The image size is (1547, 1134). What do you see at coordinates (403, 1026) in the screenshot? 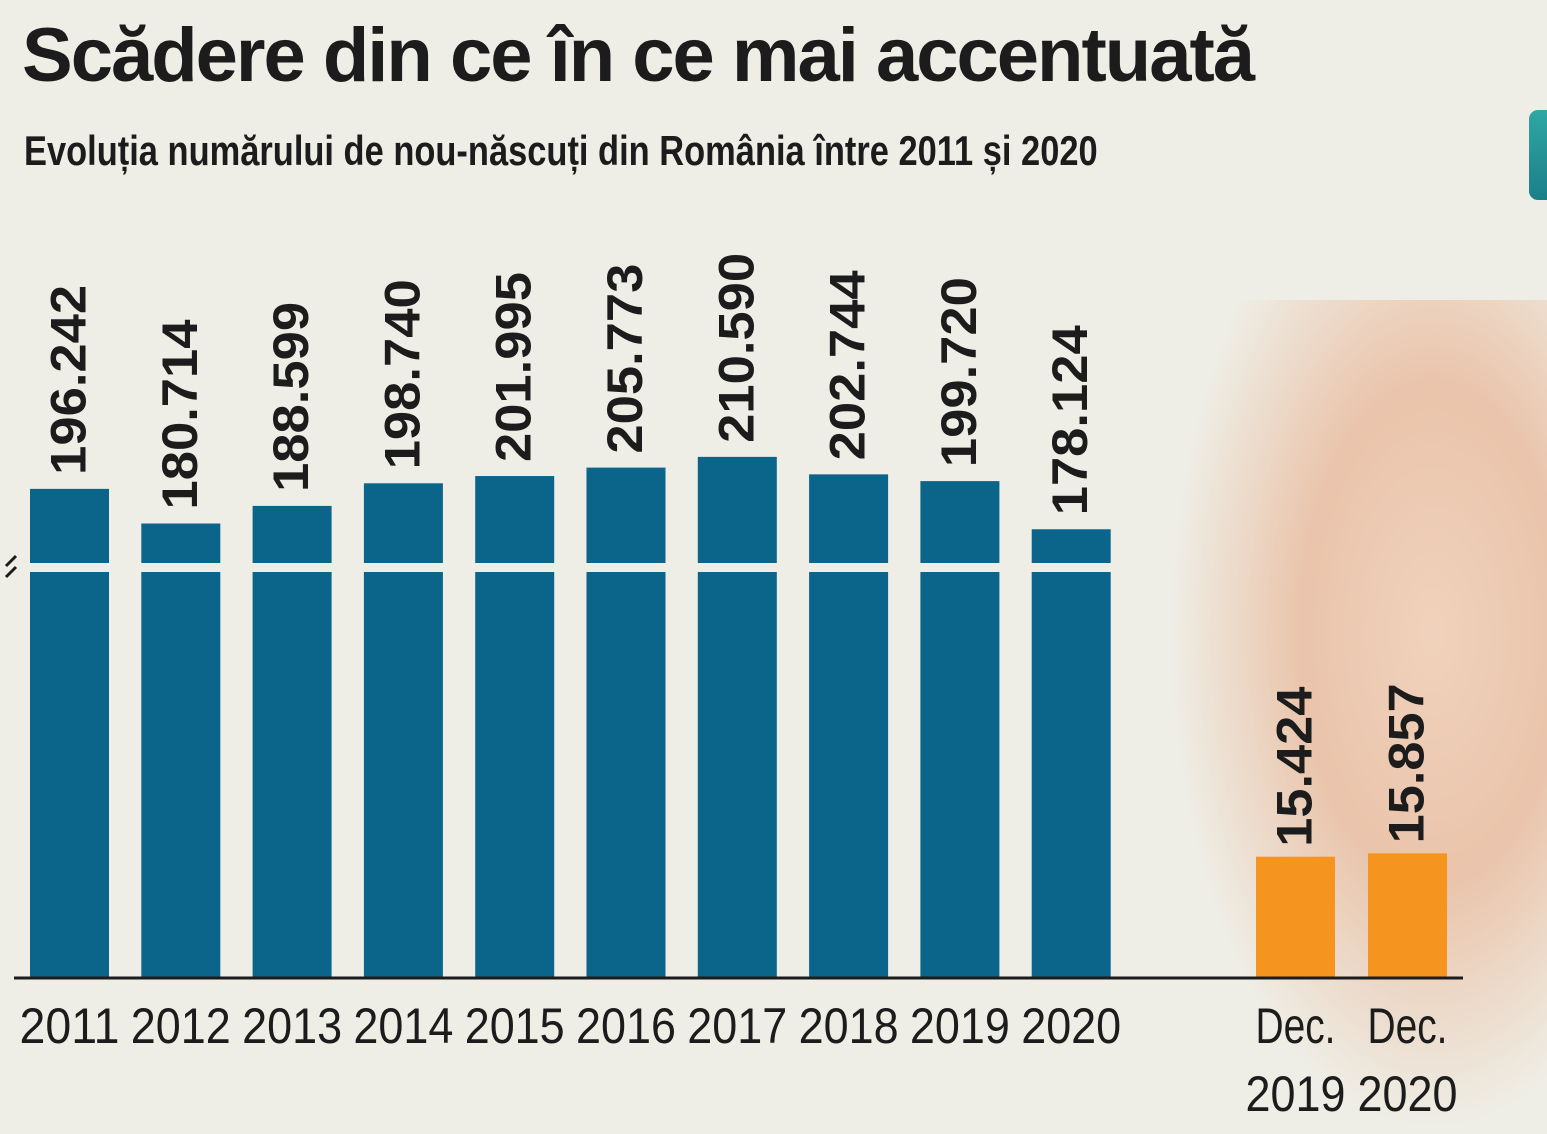
I see `x-tick-label-2014: 2014` at bounding box center [403, 1026].